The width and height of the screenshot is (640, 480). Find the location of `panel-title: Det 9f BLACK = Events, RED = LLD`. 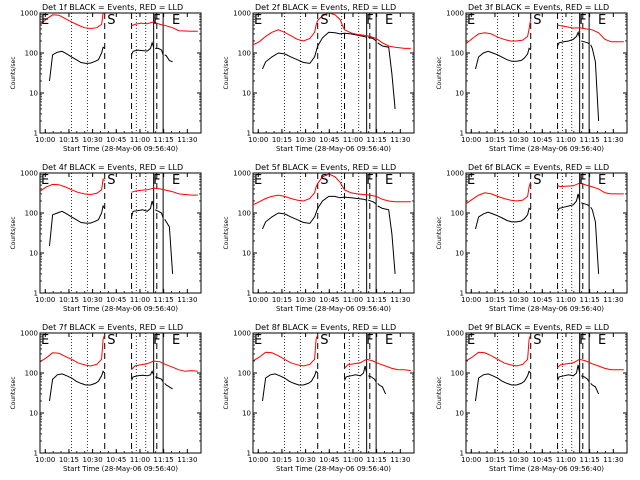

panel-title: Det 9f BLACK = Events, RED = LLD is located at coordinates (538, 327).